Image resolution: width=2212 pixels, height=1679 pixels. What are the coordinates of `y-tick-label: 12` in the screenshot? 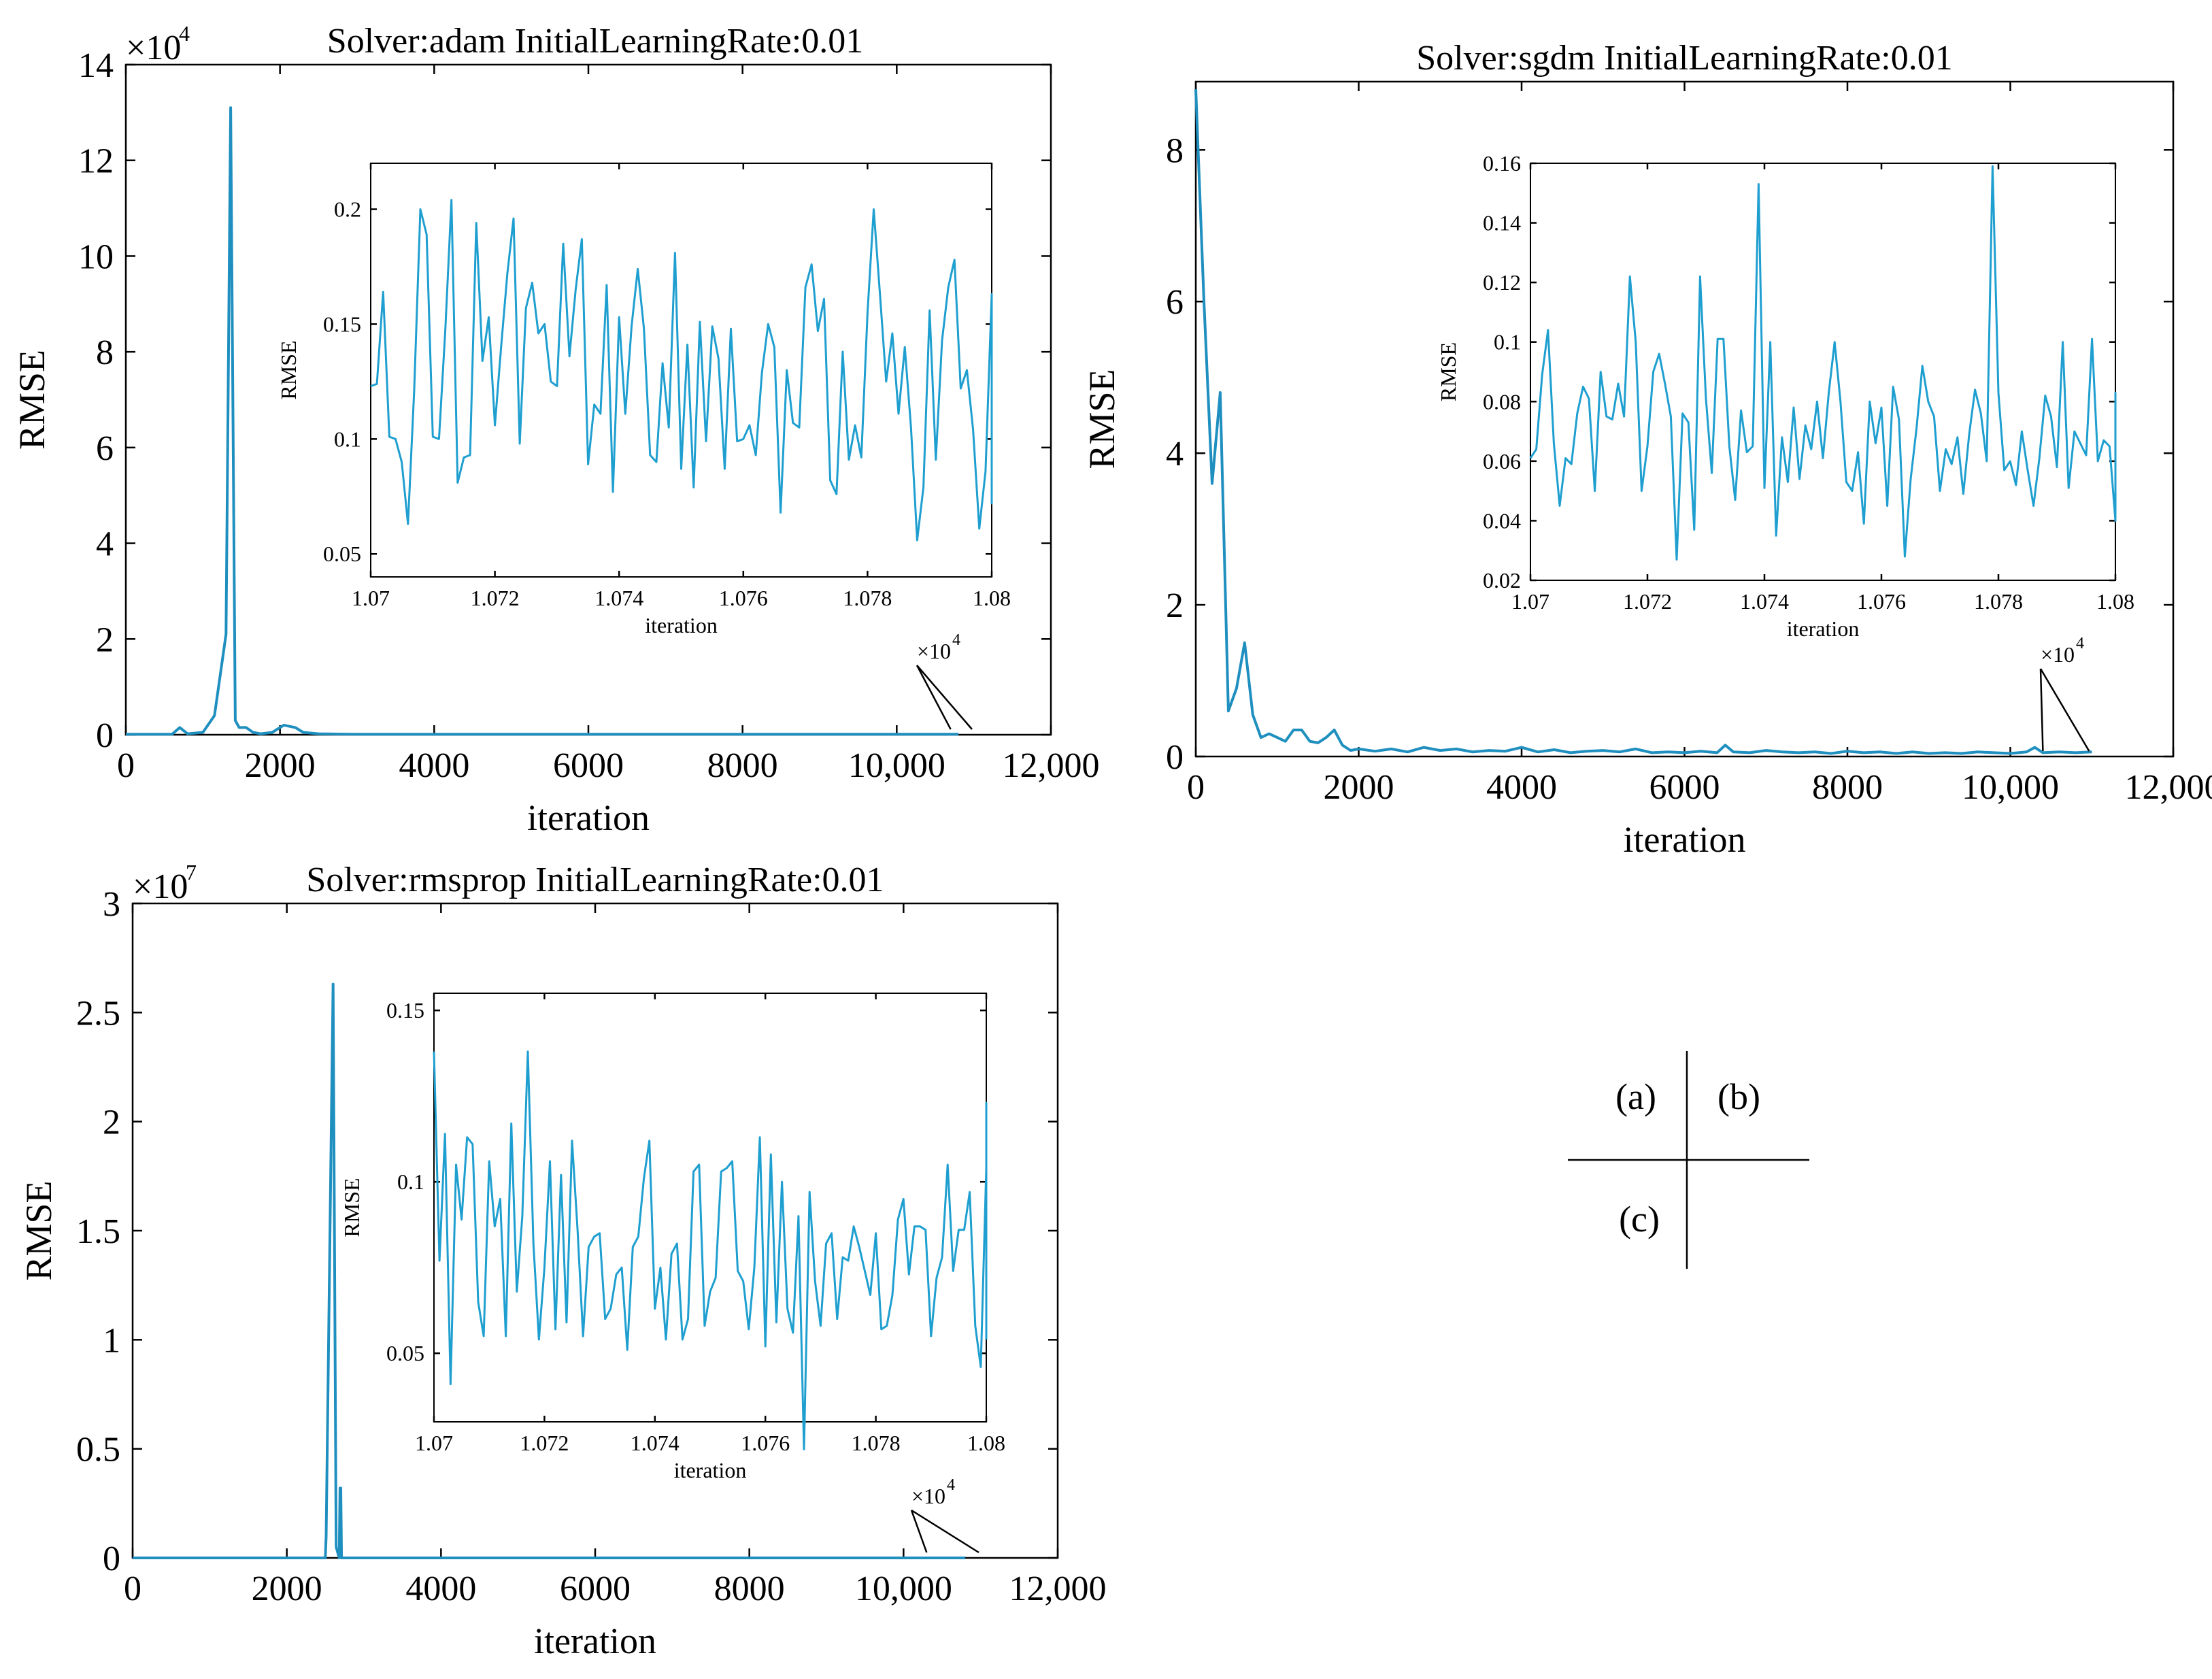 It's located at (96, 161).